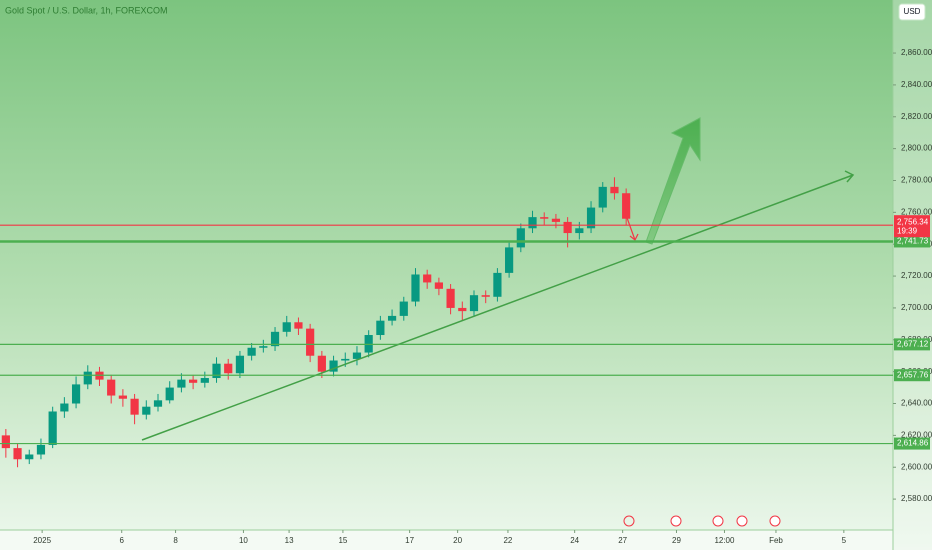 This screenshot has height=550, width=932. I want to click on level-label: 2,657.76, so click(913, 374).